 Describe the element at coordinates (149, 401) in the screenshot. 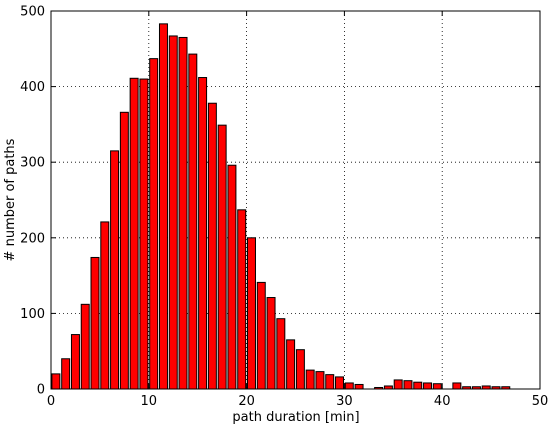

I see `x-tick-label: 10` at that location.